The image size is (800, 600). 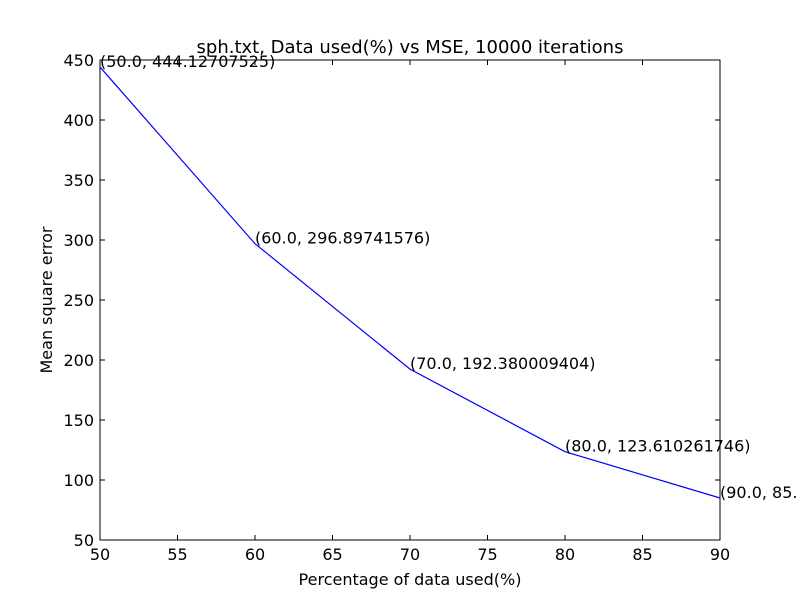 What do you see at coordinates (84, 540) in the screenshot?
I see `y-tick-label: 50` at bounding box center [84, 540].